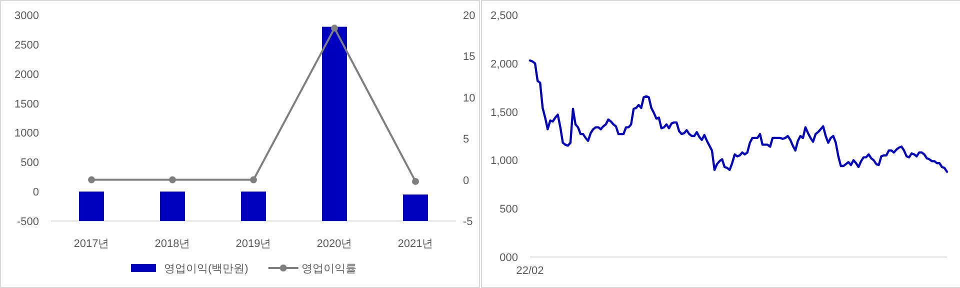 The height and width of the screenshot is (288, 960). What do you see at coordinates (206, 269) in the screenshot?
I see `legend-label: 영업이익(백만원)` at bounding box center [206, 269].